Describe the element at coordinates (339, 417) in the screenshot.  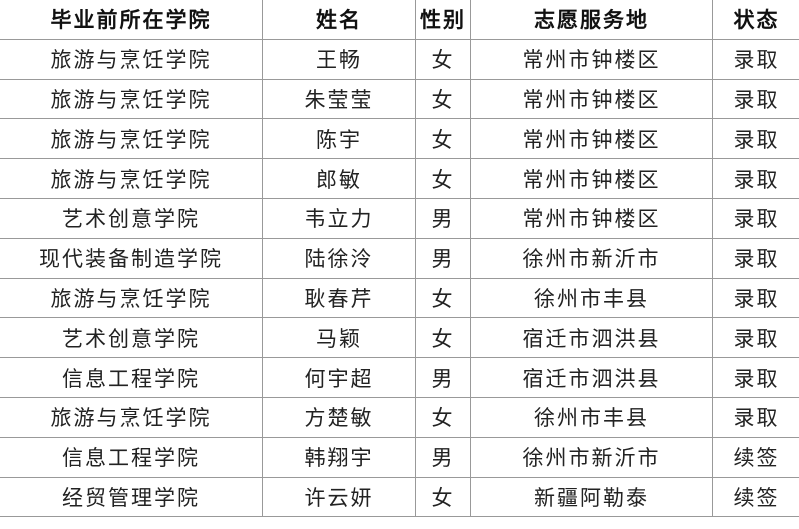
I see `cell-name: 方楚敏` at that location.